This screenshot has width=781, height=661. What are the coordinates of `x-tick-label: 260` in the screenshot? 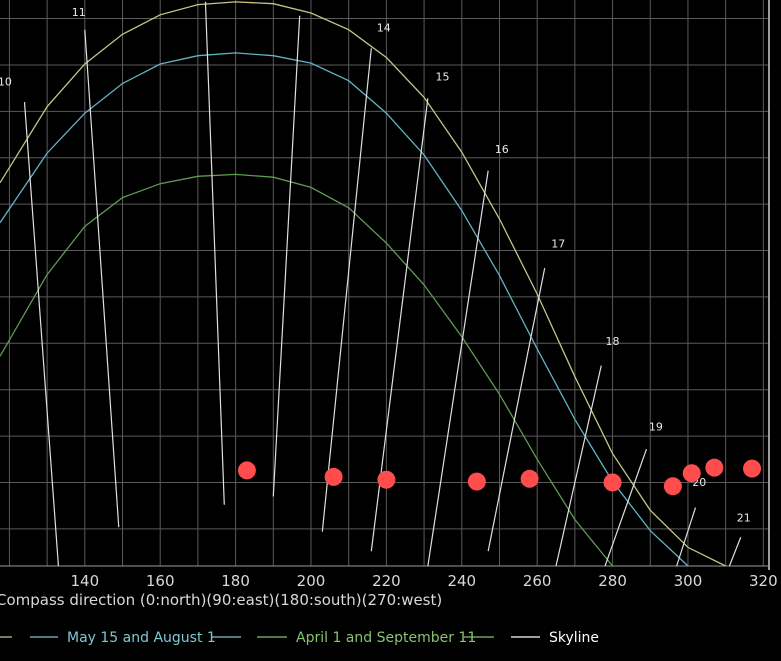 It's located at (537, 581).